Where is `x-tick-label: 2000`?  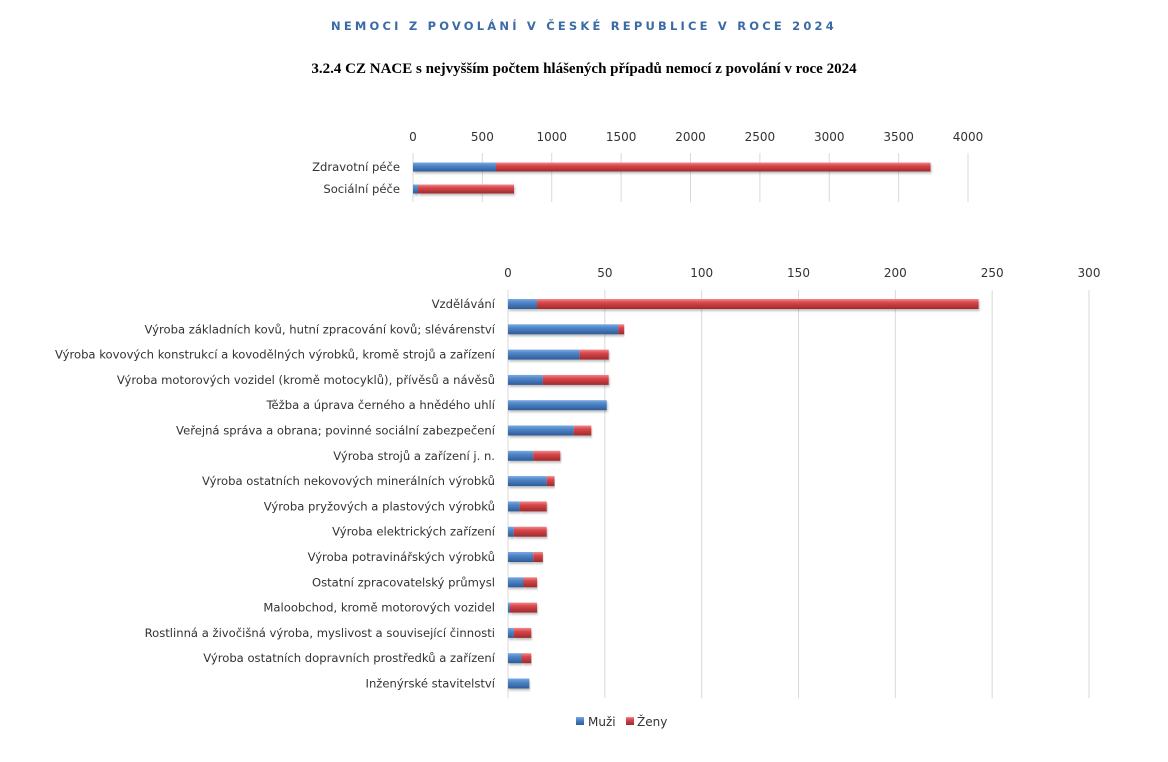 x-tick-label: 2000 is located at coordinates (690, 137).